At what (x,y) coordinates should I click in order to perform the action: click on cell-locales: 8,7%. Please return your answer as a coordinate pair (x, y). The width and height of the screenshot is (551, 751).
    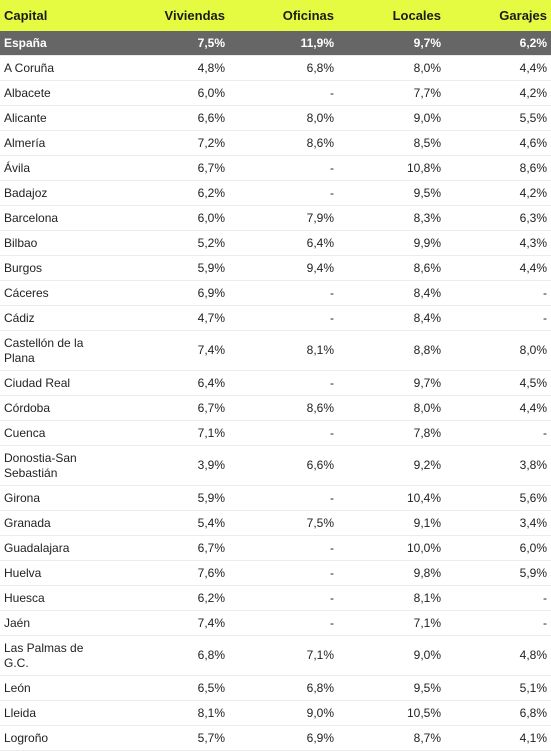
    Looking at the image, I should click on (391, 738).